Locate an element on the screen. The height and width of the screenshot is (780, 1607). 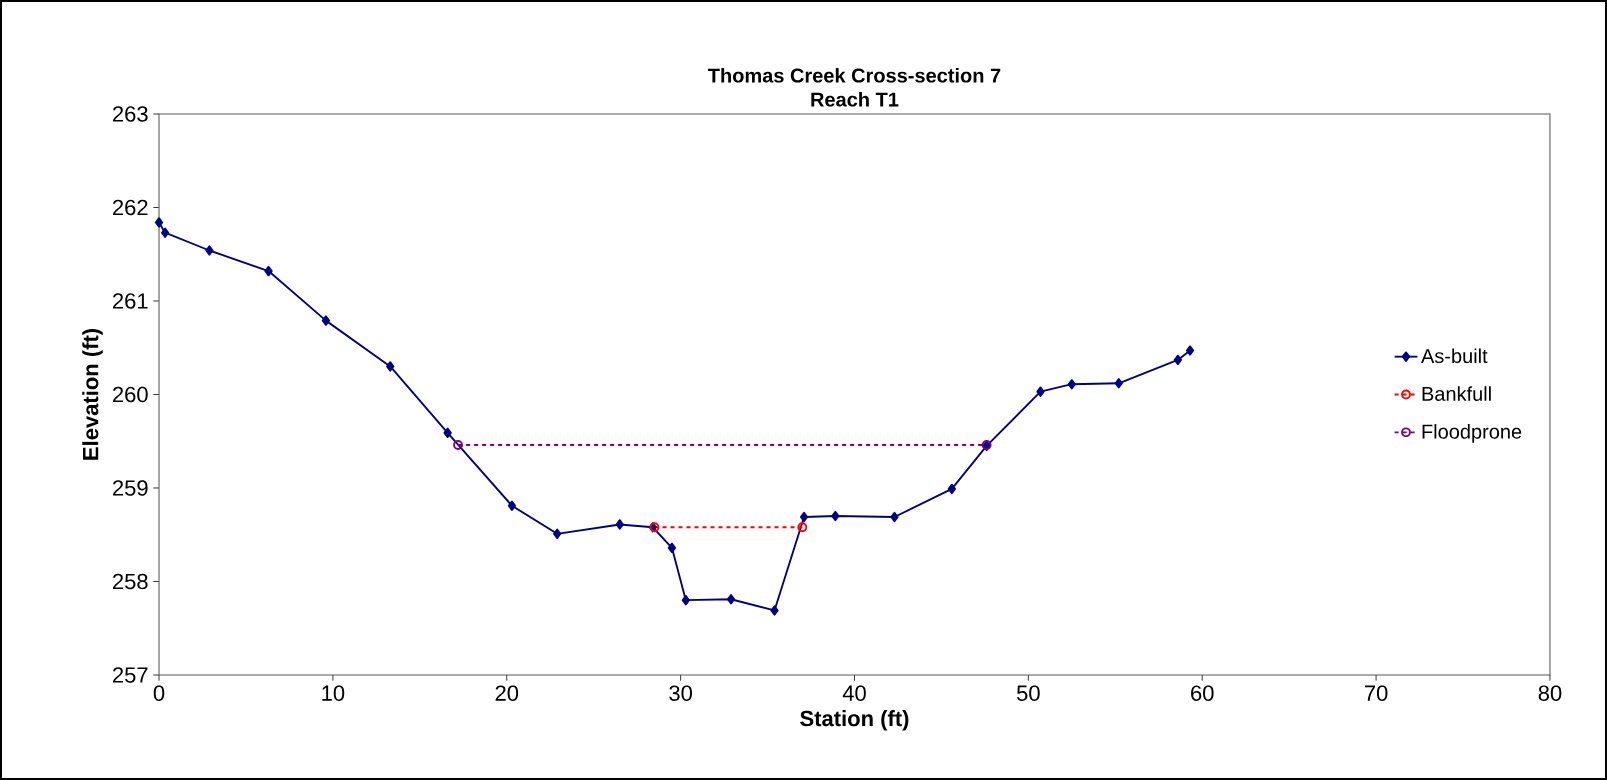
legend-label: Bankfull is located at coordinates (1456, 393).